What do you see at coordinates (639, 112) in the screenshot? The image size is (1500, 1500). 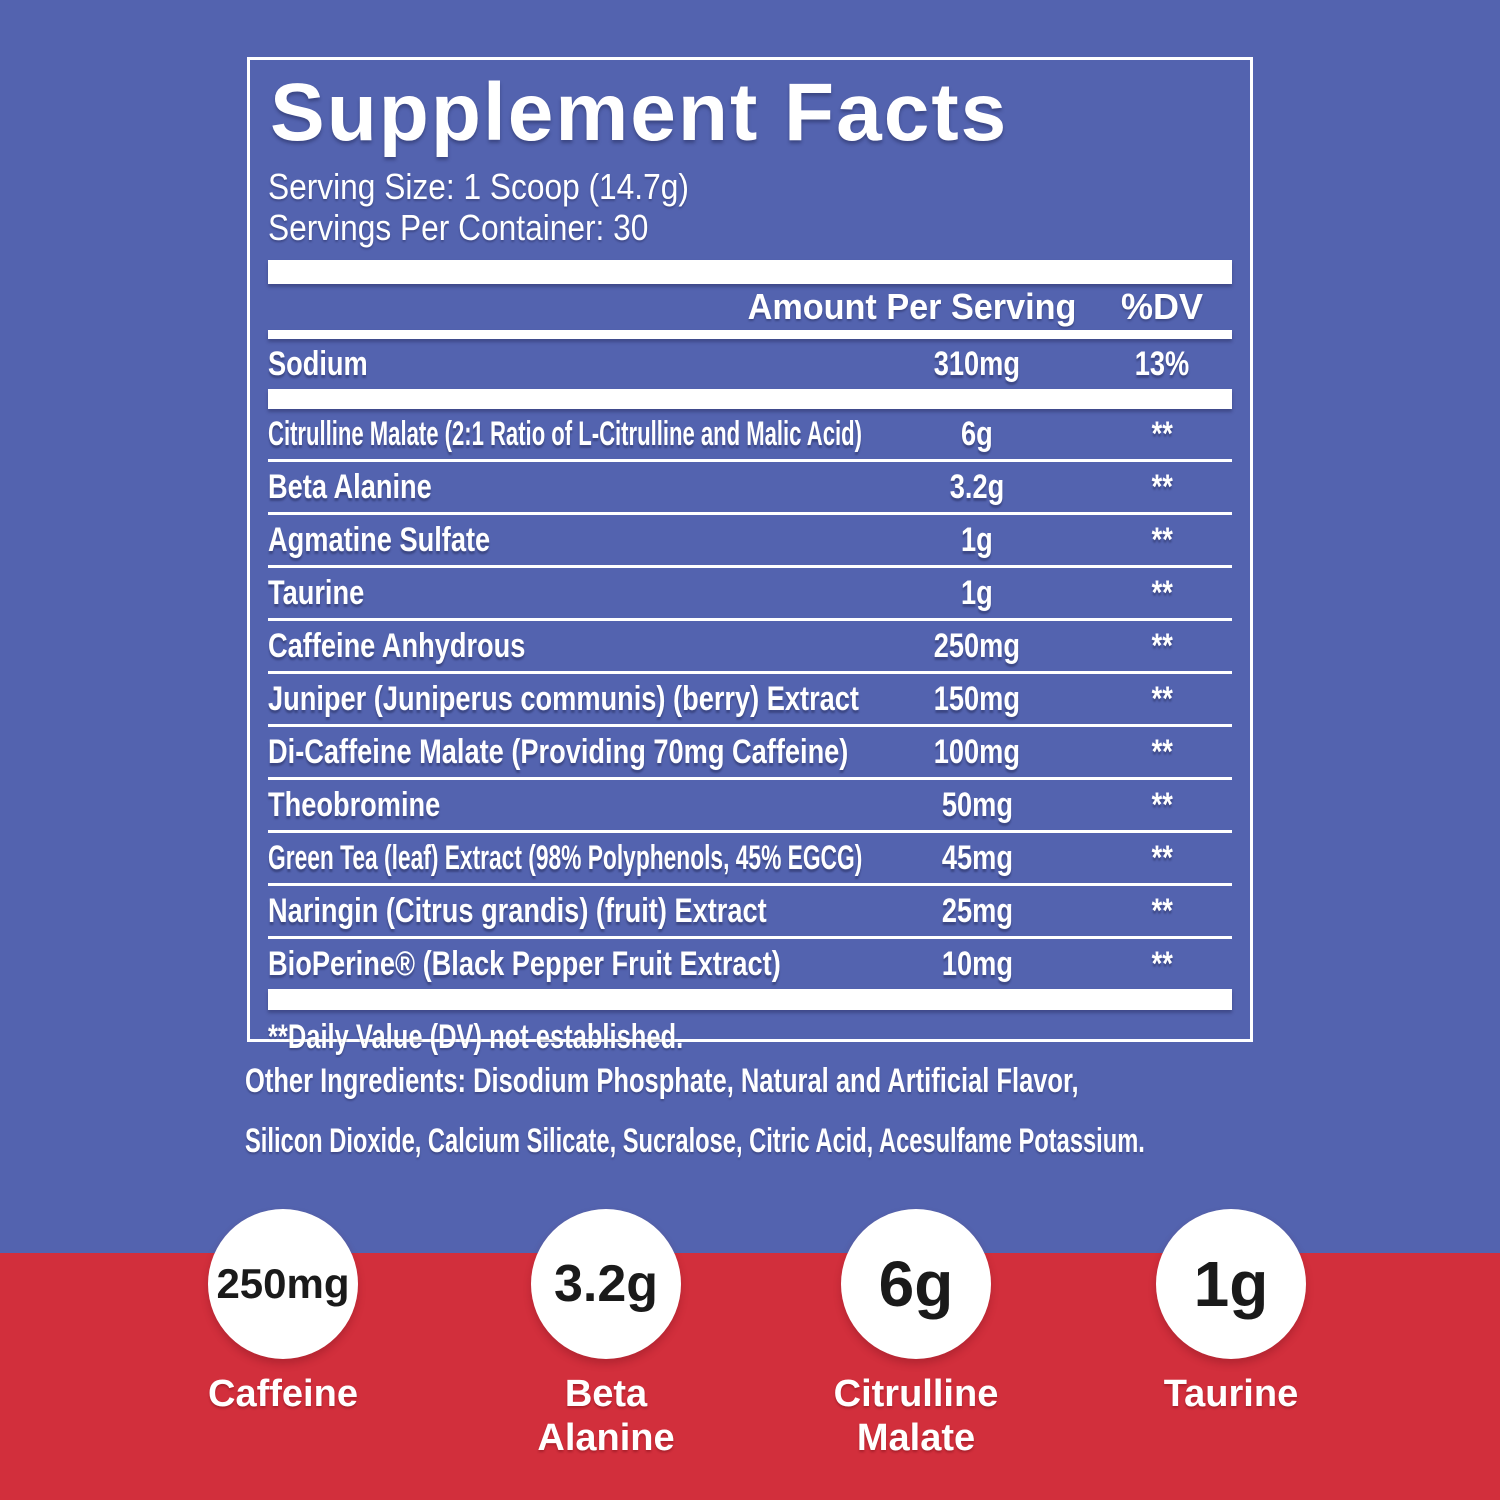 I see `panel-title: Supplement Facts` at bounding box center [639, 112].